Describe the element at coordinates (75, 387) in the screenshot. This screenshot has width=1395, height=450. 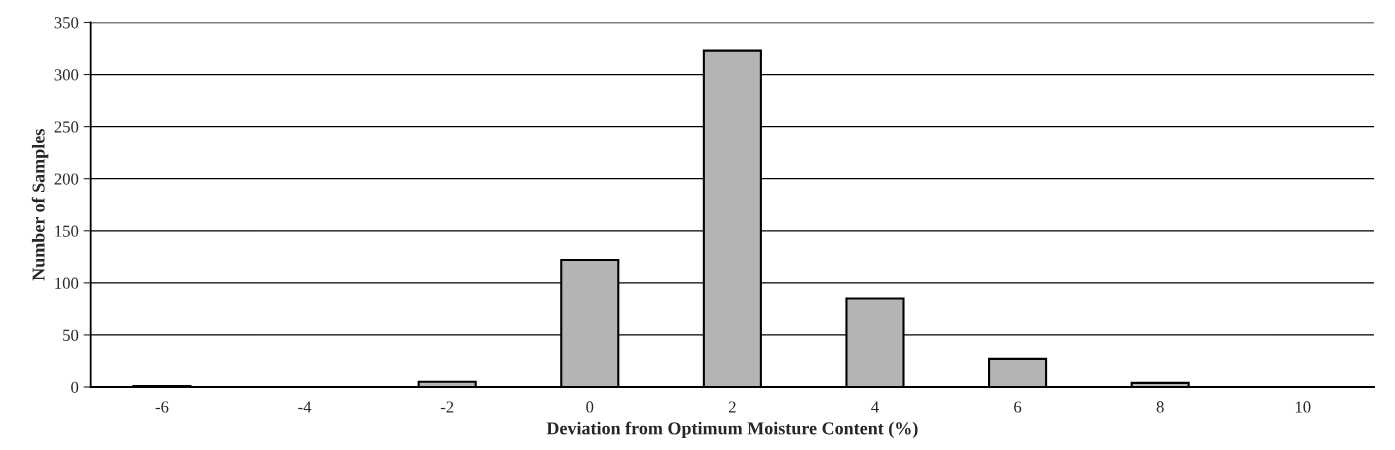
I see `y-tick-label: 0` at that location.